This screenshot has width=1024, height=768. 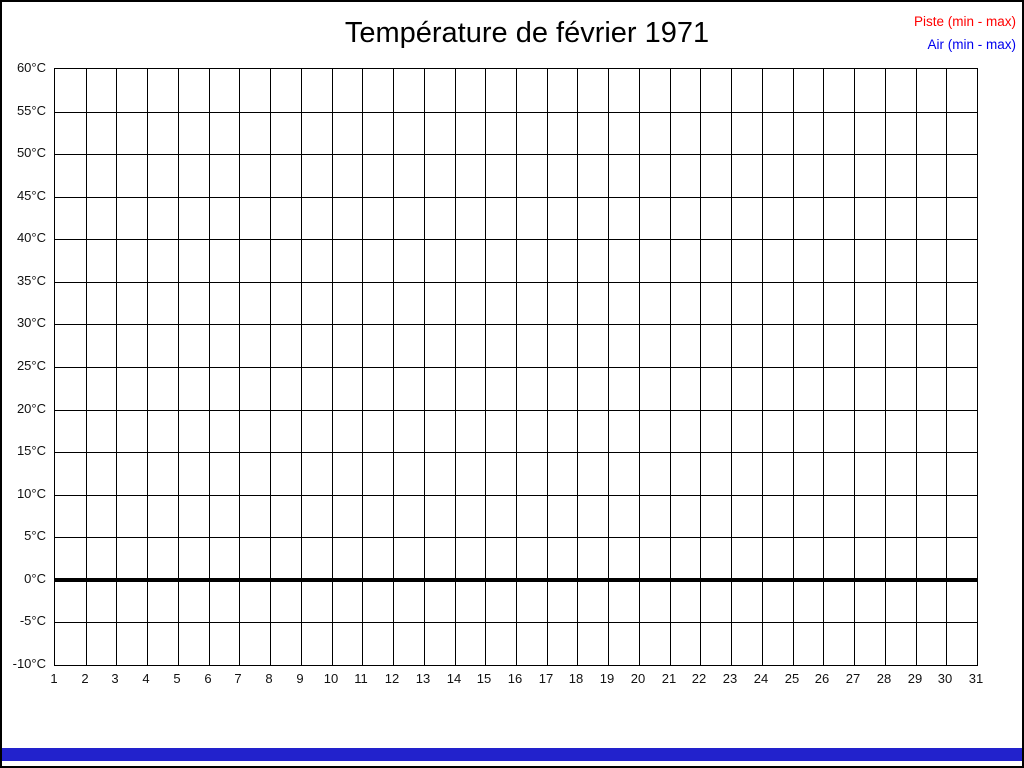 What do you see at coordinates (85, 678) in the screenshot?
I see `x-tick-label: 2` at bounding box center [85, 678].